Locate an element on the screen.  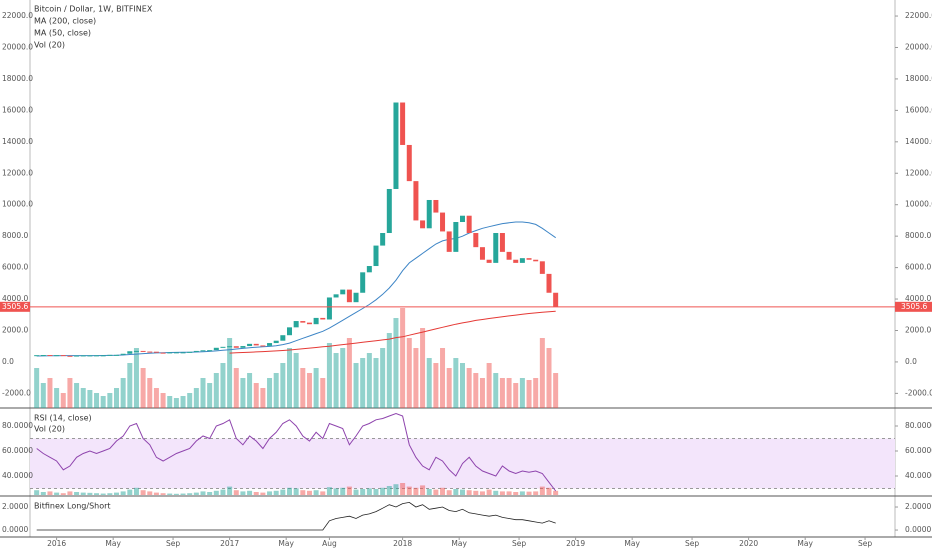
y-tick-label: -2000.0 is located at coordinates (16, 392).